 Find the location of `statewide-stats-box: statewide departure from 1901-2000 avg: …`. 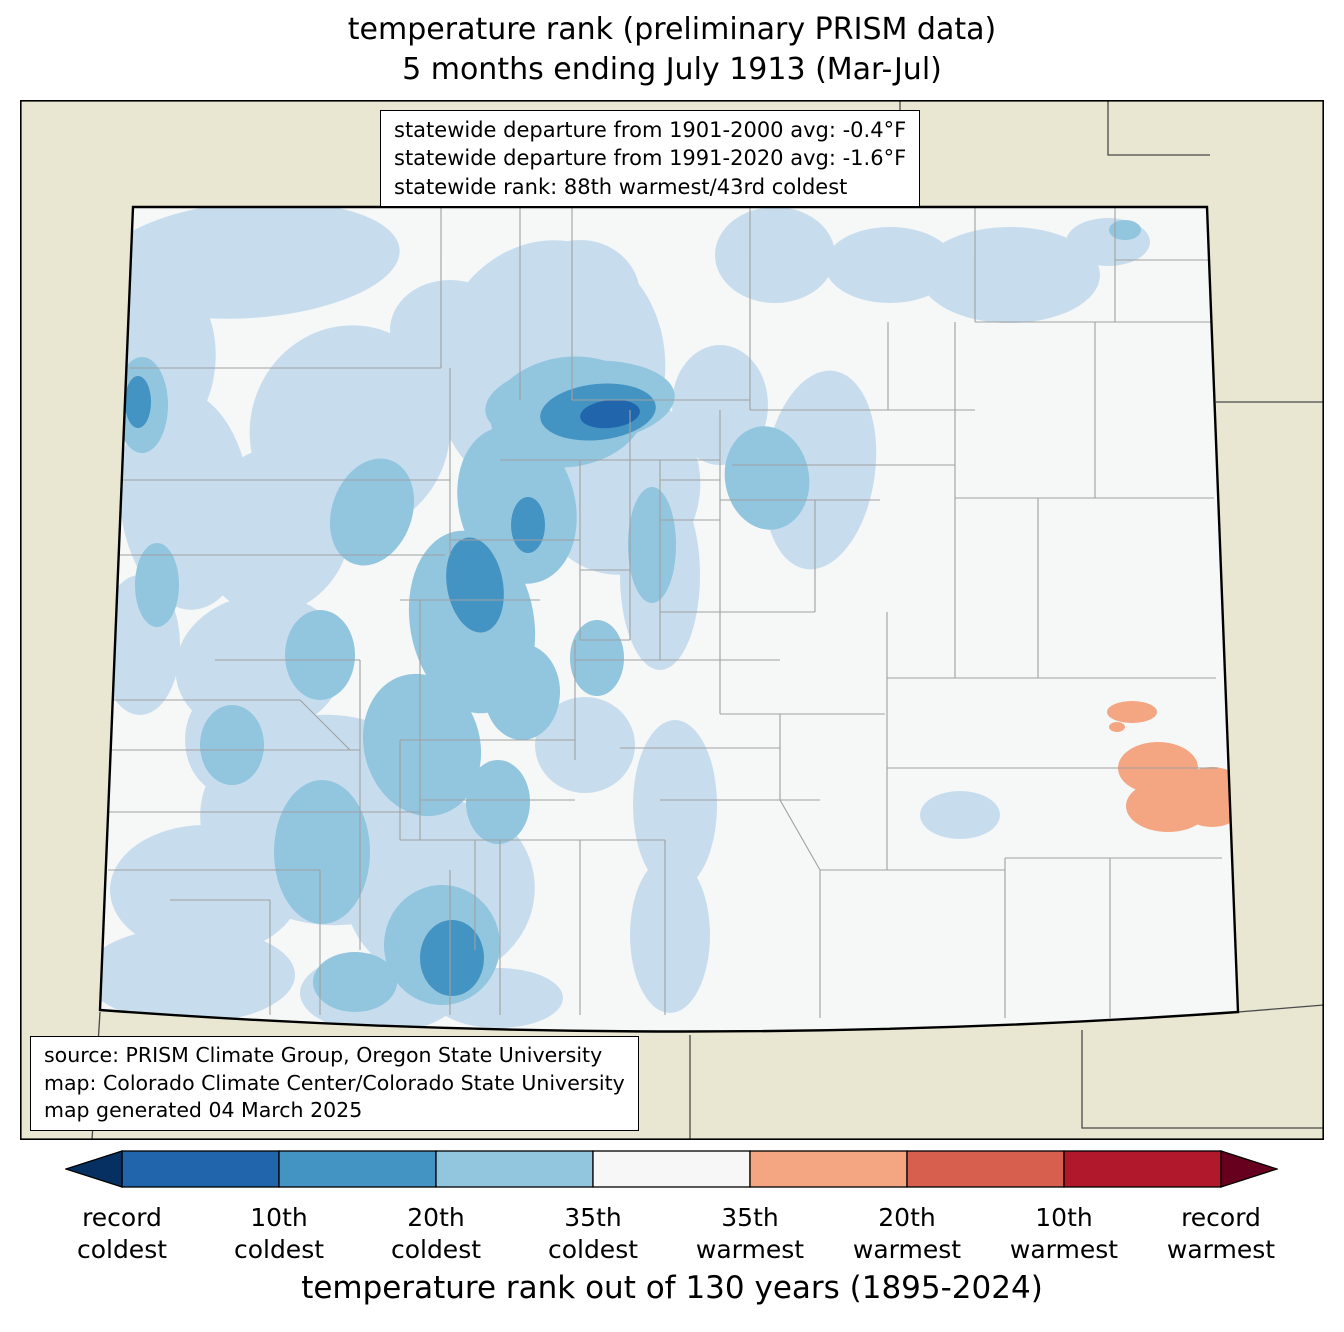

statewide-stats-box: statewide departure from 1901-2000 avg: … is located at coordinates (650, 159).